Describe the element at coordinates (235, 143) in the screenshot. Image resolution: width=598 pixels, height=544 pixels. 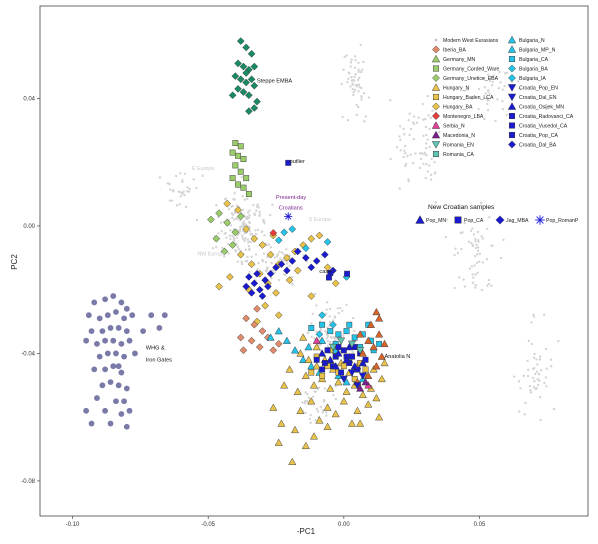
I see `germany-corded-ware-point` at that location.